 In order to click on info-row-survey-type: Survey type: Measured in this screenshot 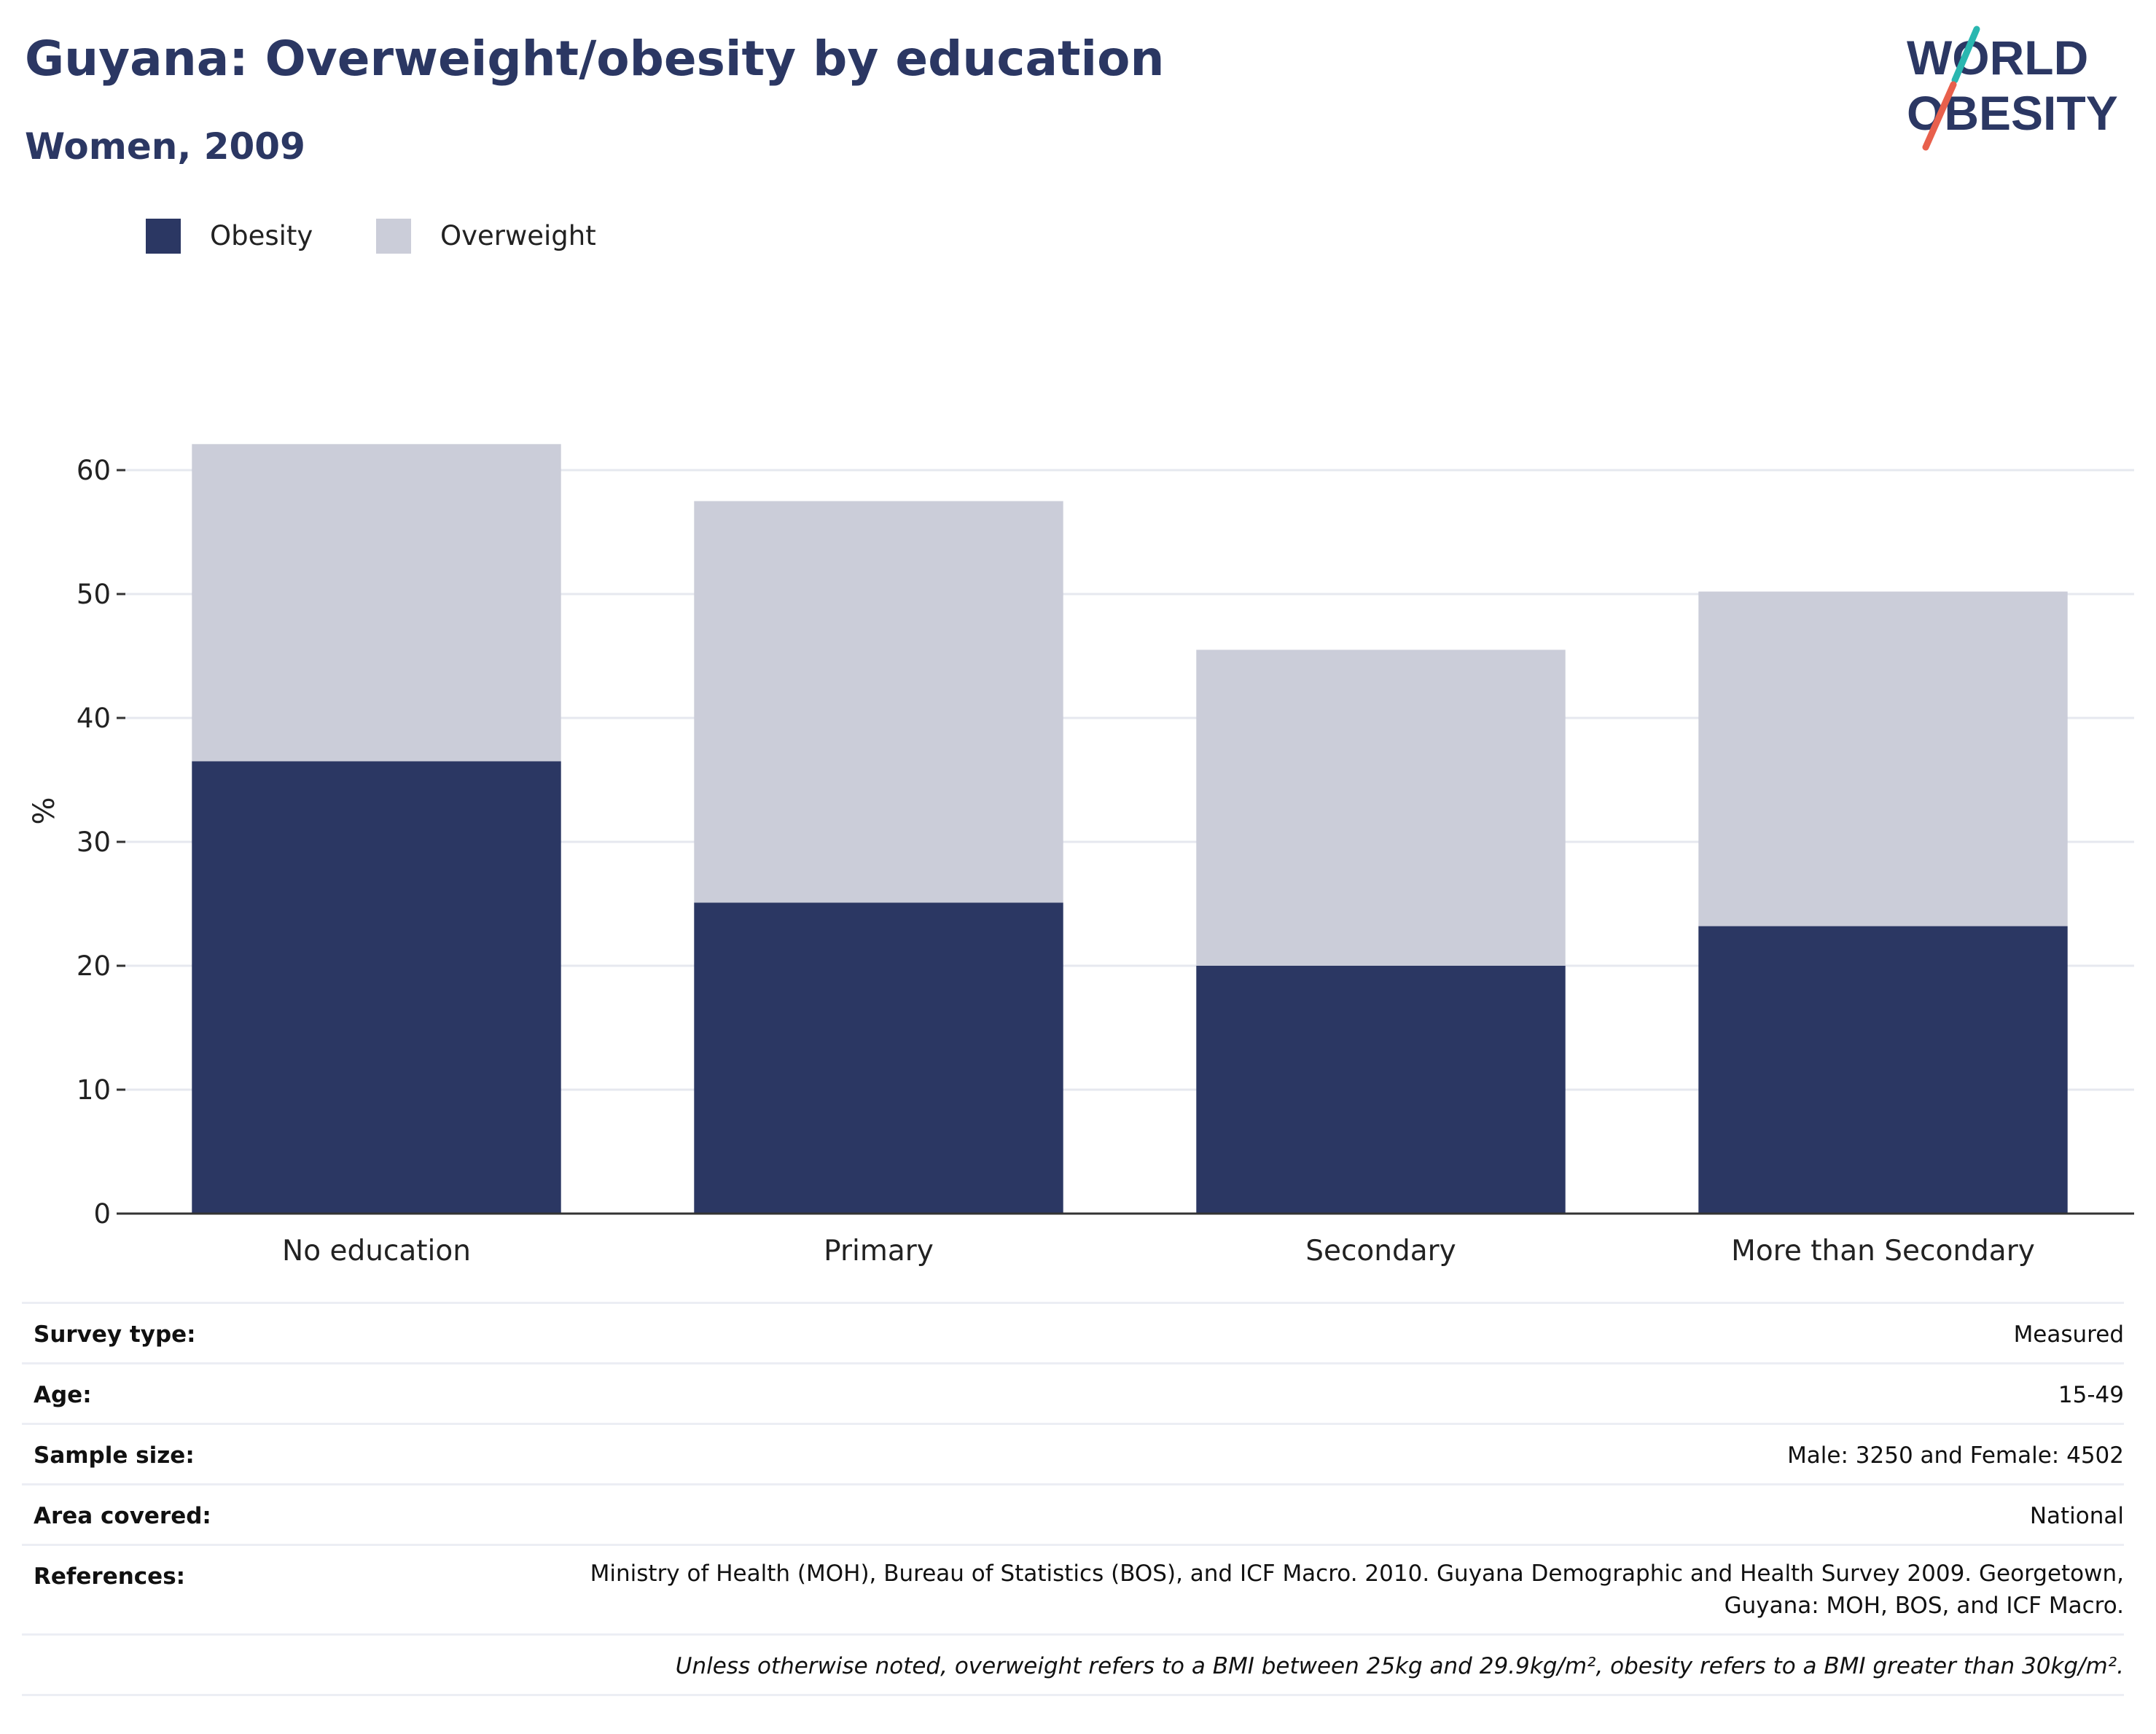, I will do `click(1073, 1332)`.